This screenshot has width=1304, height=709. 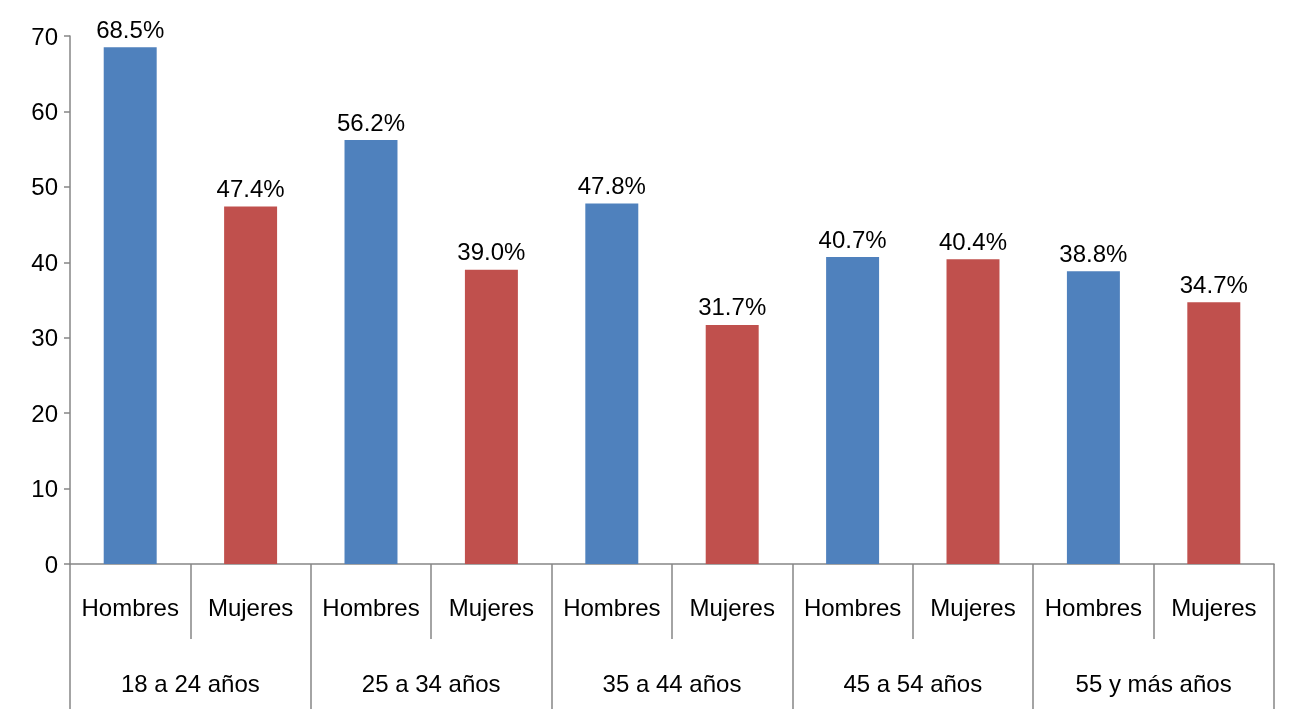 I want to click on y-tick-label: 60, so click(x=44, y=111).